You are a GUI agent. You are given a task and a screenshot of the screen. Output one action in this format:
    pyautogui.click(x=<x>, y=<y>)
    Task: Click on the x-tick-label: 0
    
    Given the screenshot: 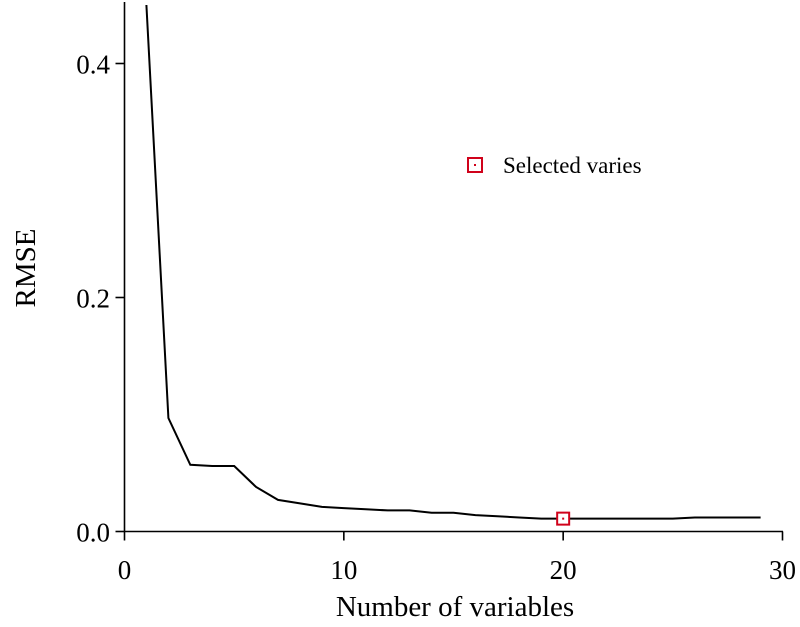 What is the action you would take?
    pyautogui.click(x=125, y=570)
    